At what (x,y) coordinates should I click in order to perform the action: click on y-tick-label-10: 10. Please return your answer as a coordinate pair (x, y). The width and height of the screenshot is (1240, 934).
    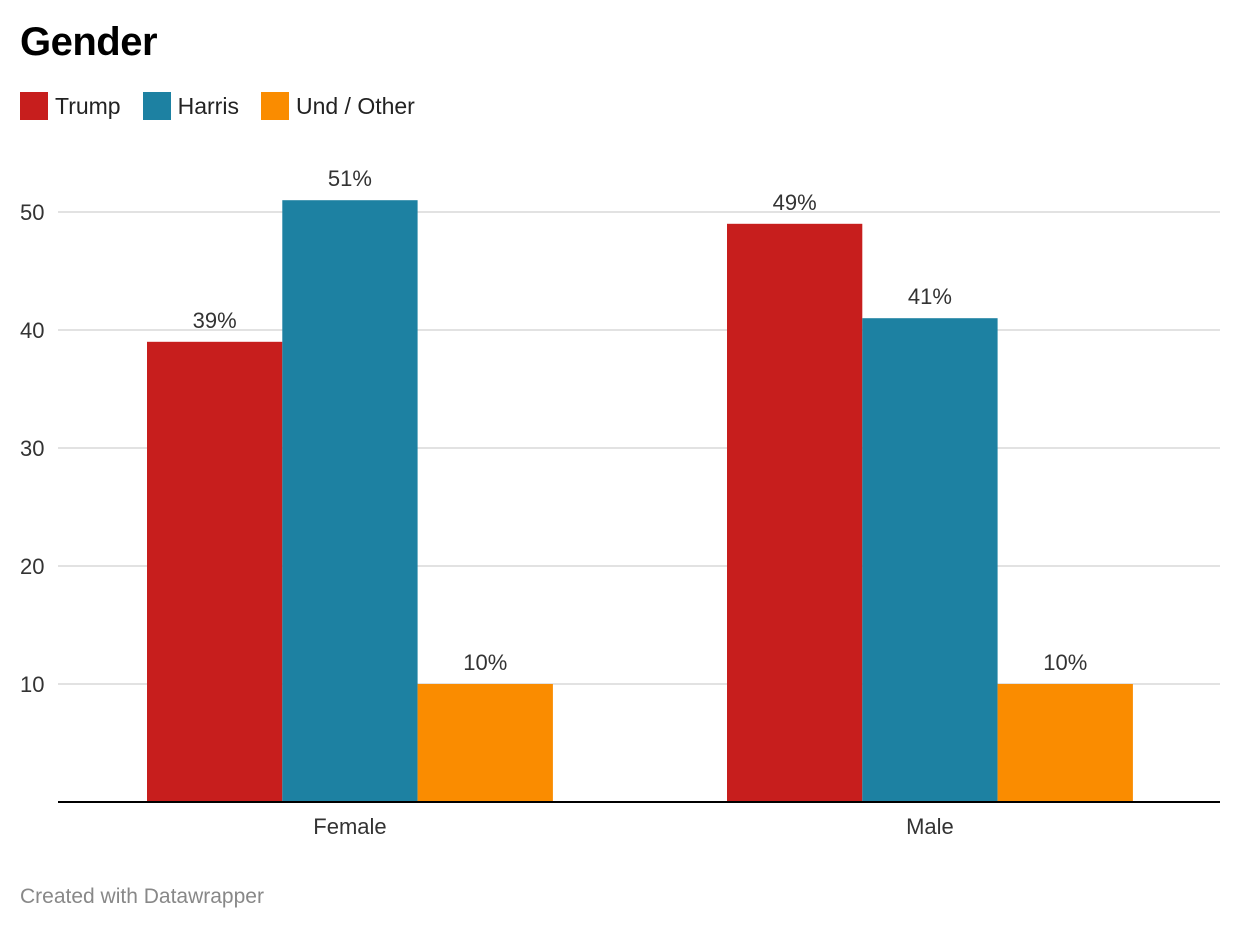
    Looking at the image, I should click on (32, 684).